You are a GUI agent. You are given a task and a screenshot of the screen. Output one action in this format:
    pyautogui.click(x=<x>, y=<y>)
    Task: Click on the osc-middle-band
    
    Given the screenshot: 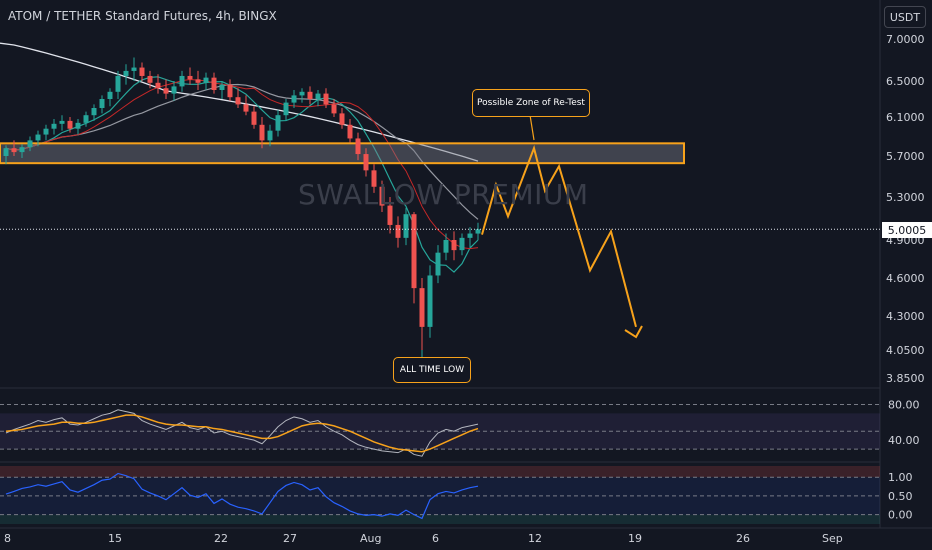 What is the action you would take?
    pyautogui.click(x=440, y=496)
    